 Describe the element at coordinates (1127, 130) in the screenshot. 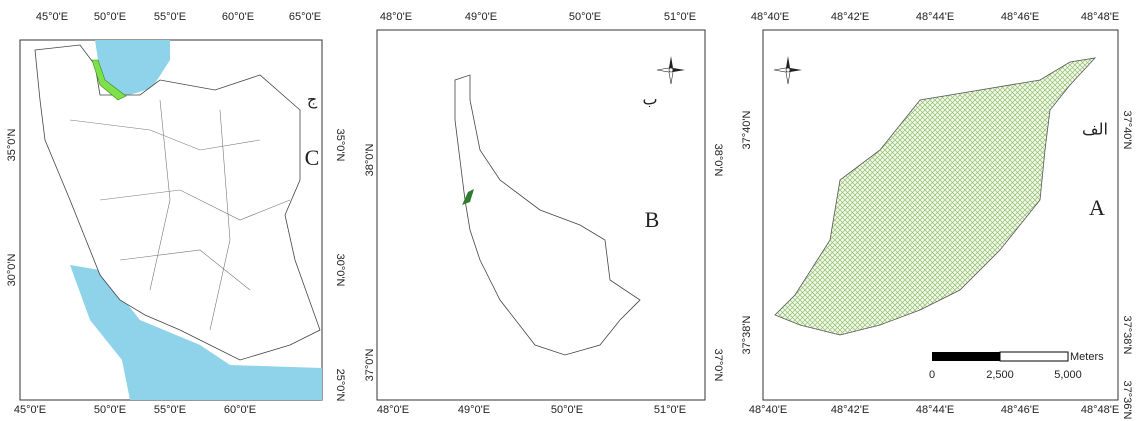

I see `right-coord-label: 37°40'N` at that location.